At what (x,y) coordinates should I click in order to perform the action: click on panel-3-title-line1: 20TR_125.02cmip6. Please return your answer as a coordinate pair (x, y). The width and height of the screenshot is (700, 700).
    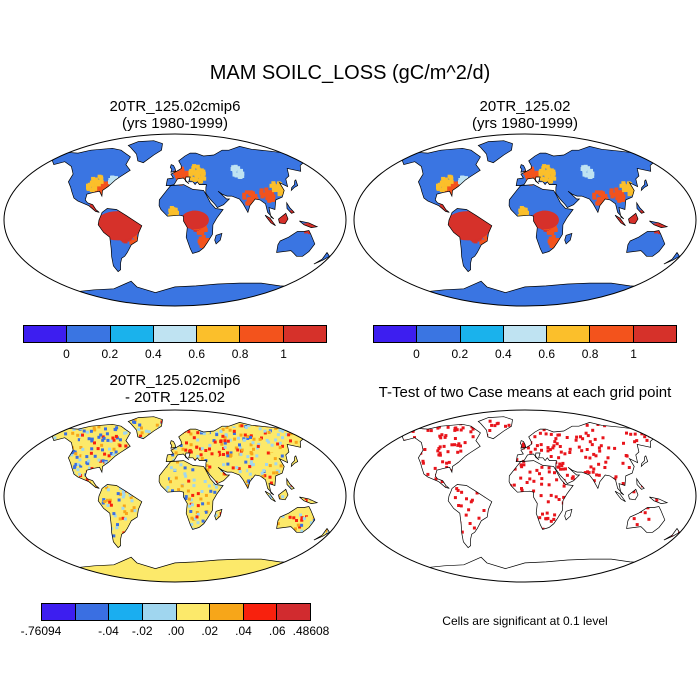
    Looking at the image, I should click on (175, 380).